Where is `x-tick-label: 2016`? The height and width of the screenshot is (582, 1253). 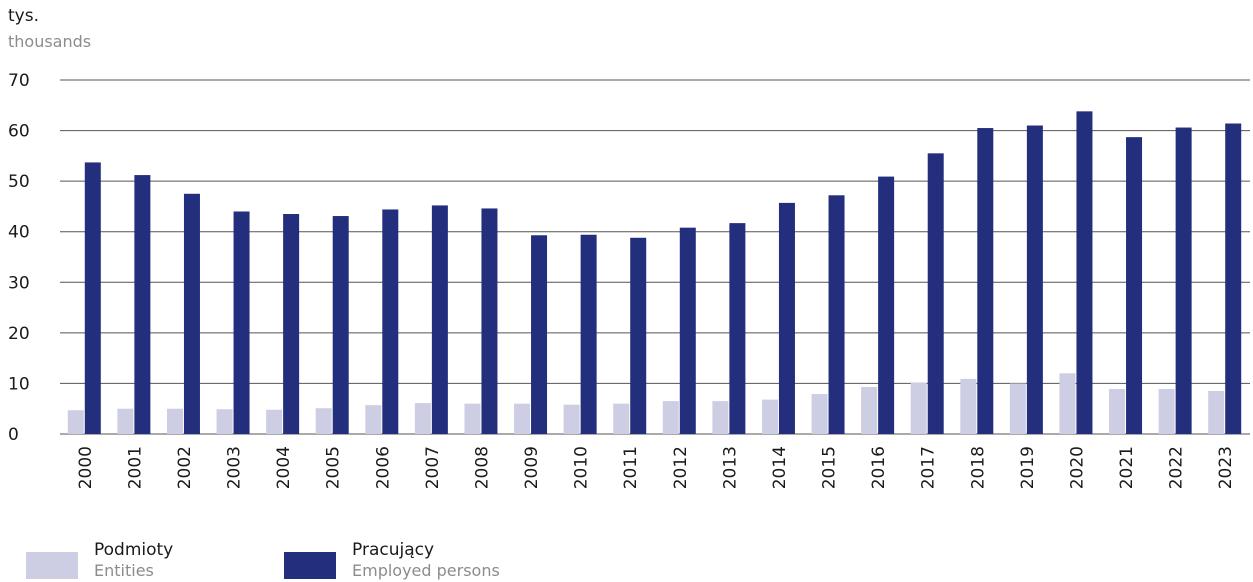 x-tick-label: 2016 is located at coordinates (879, 467).